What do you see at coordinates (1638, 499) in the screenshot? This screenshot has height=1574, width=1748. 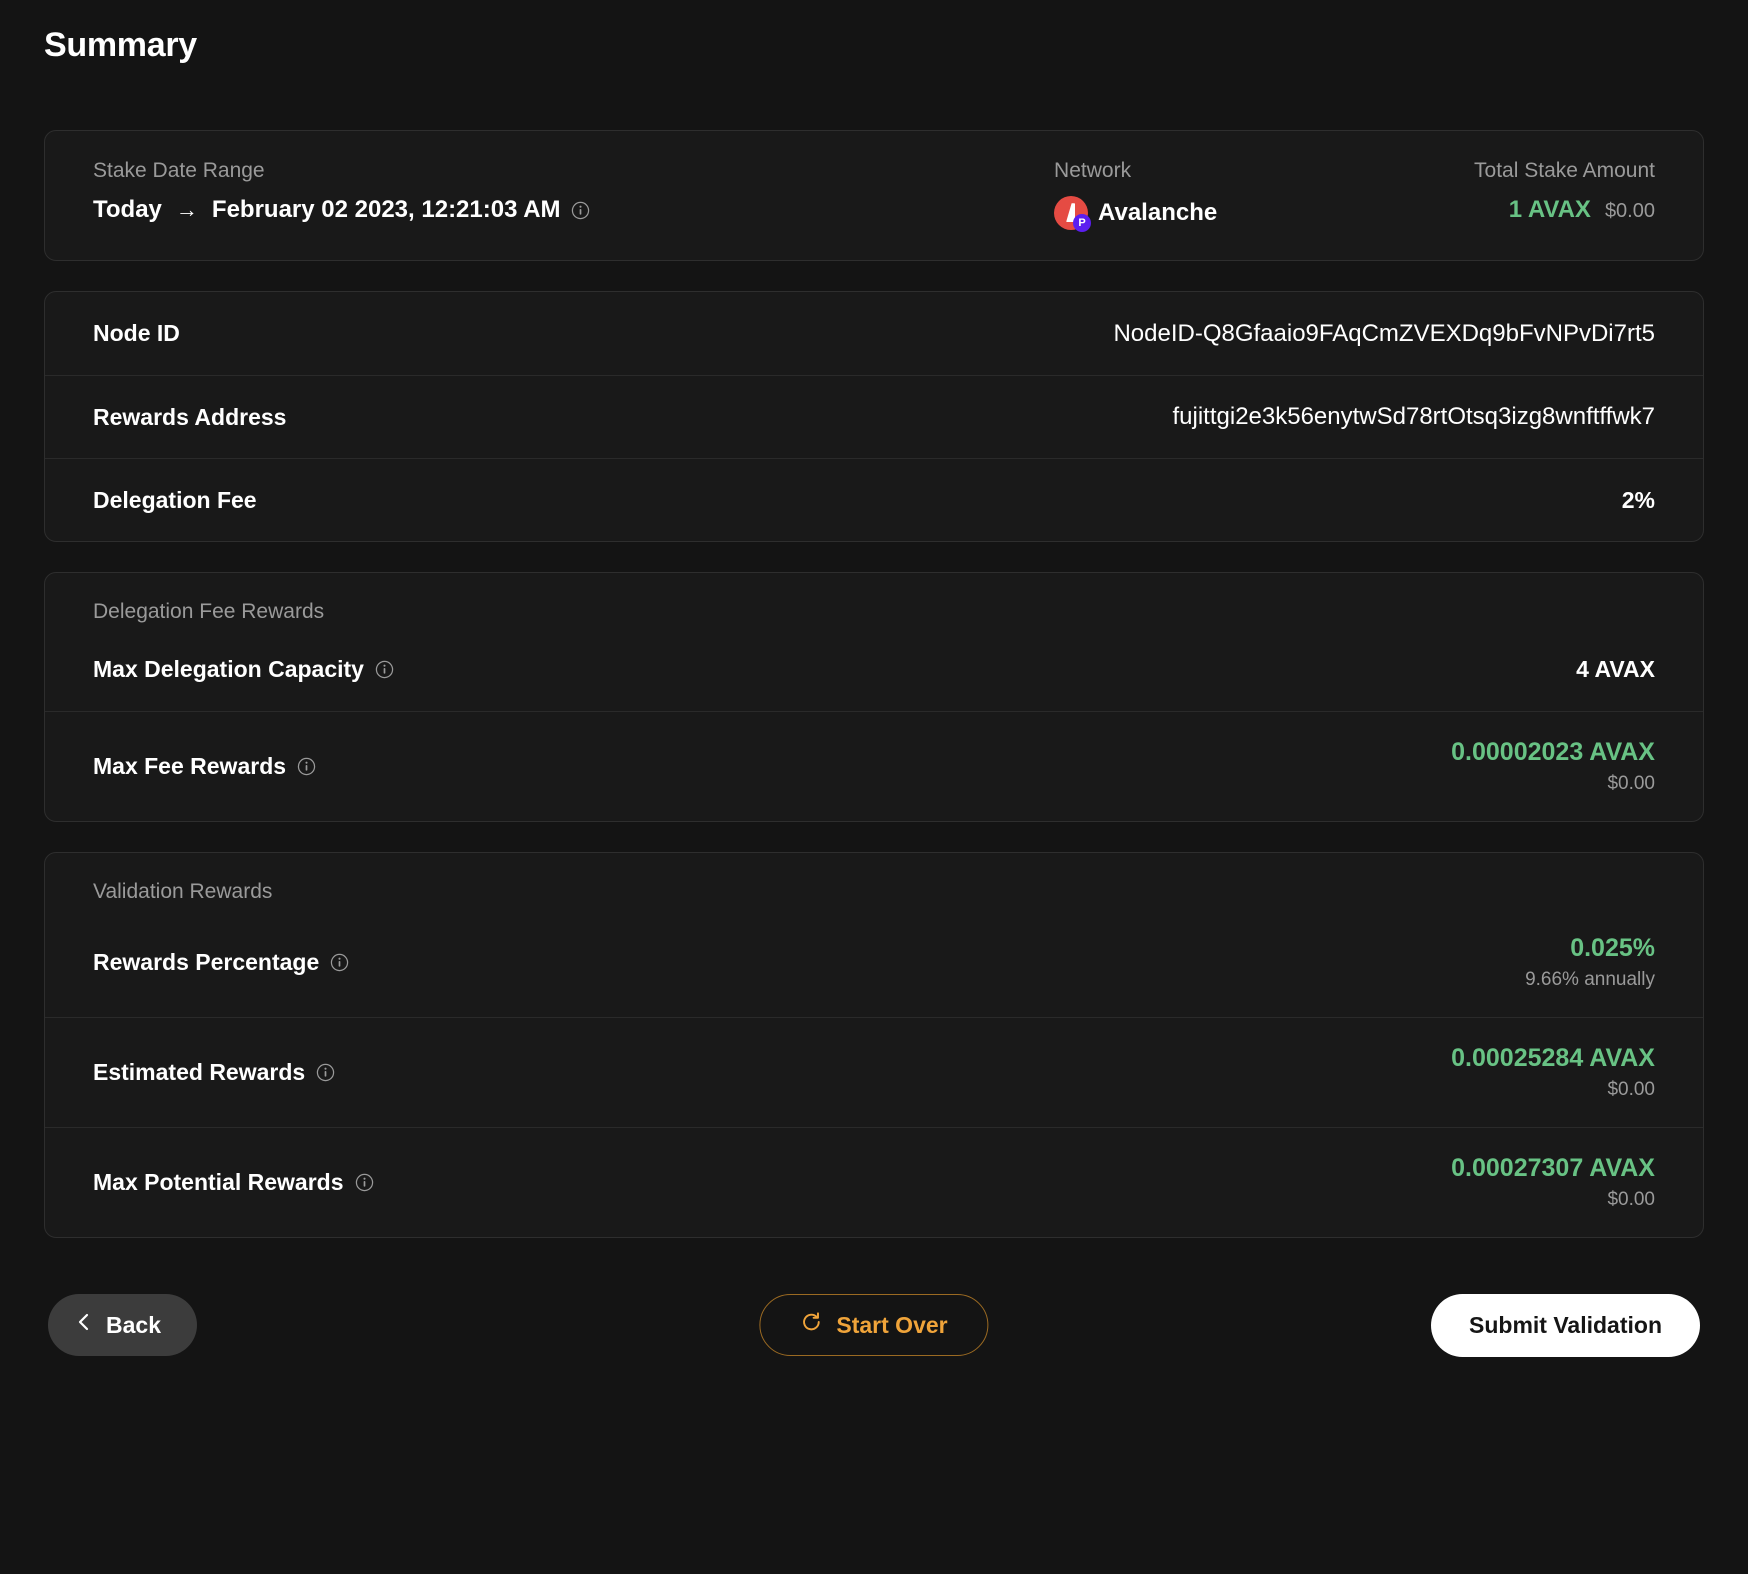 I see `delegation-fee-value: 2%` at bounding box center [1638, 499].